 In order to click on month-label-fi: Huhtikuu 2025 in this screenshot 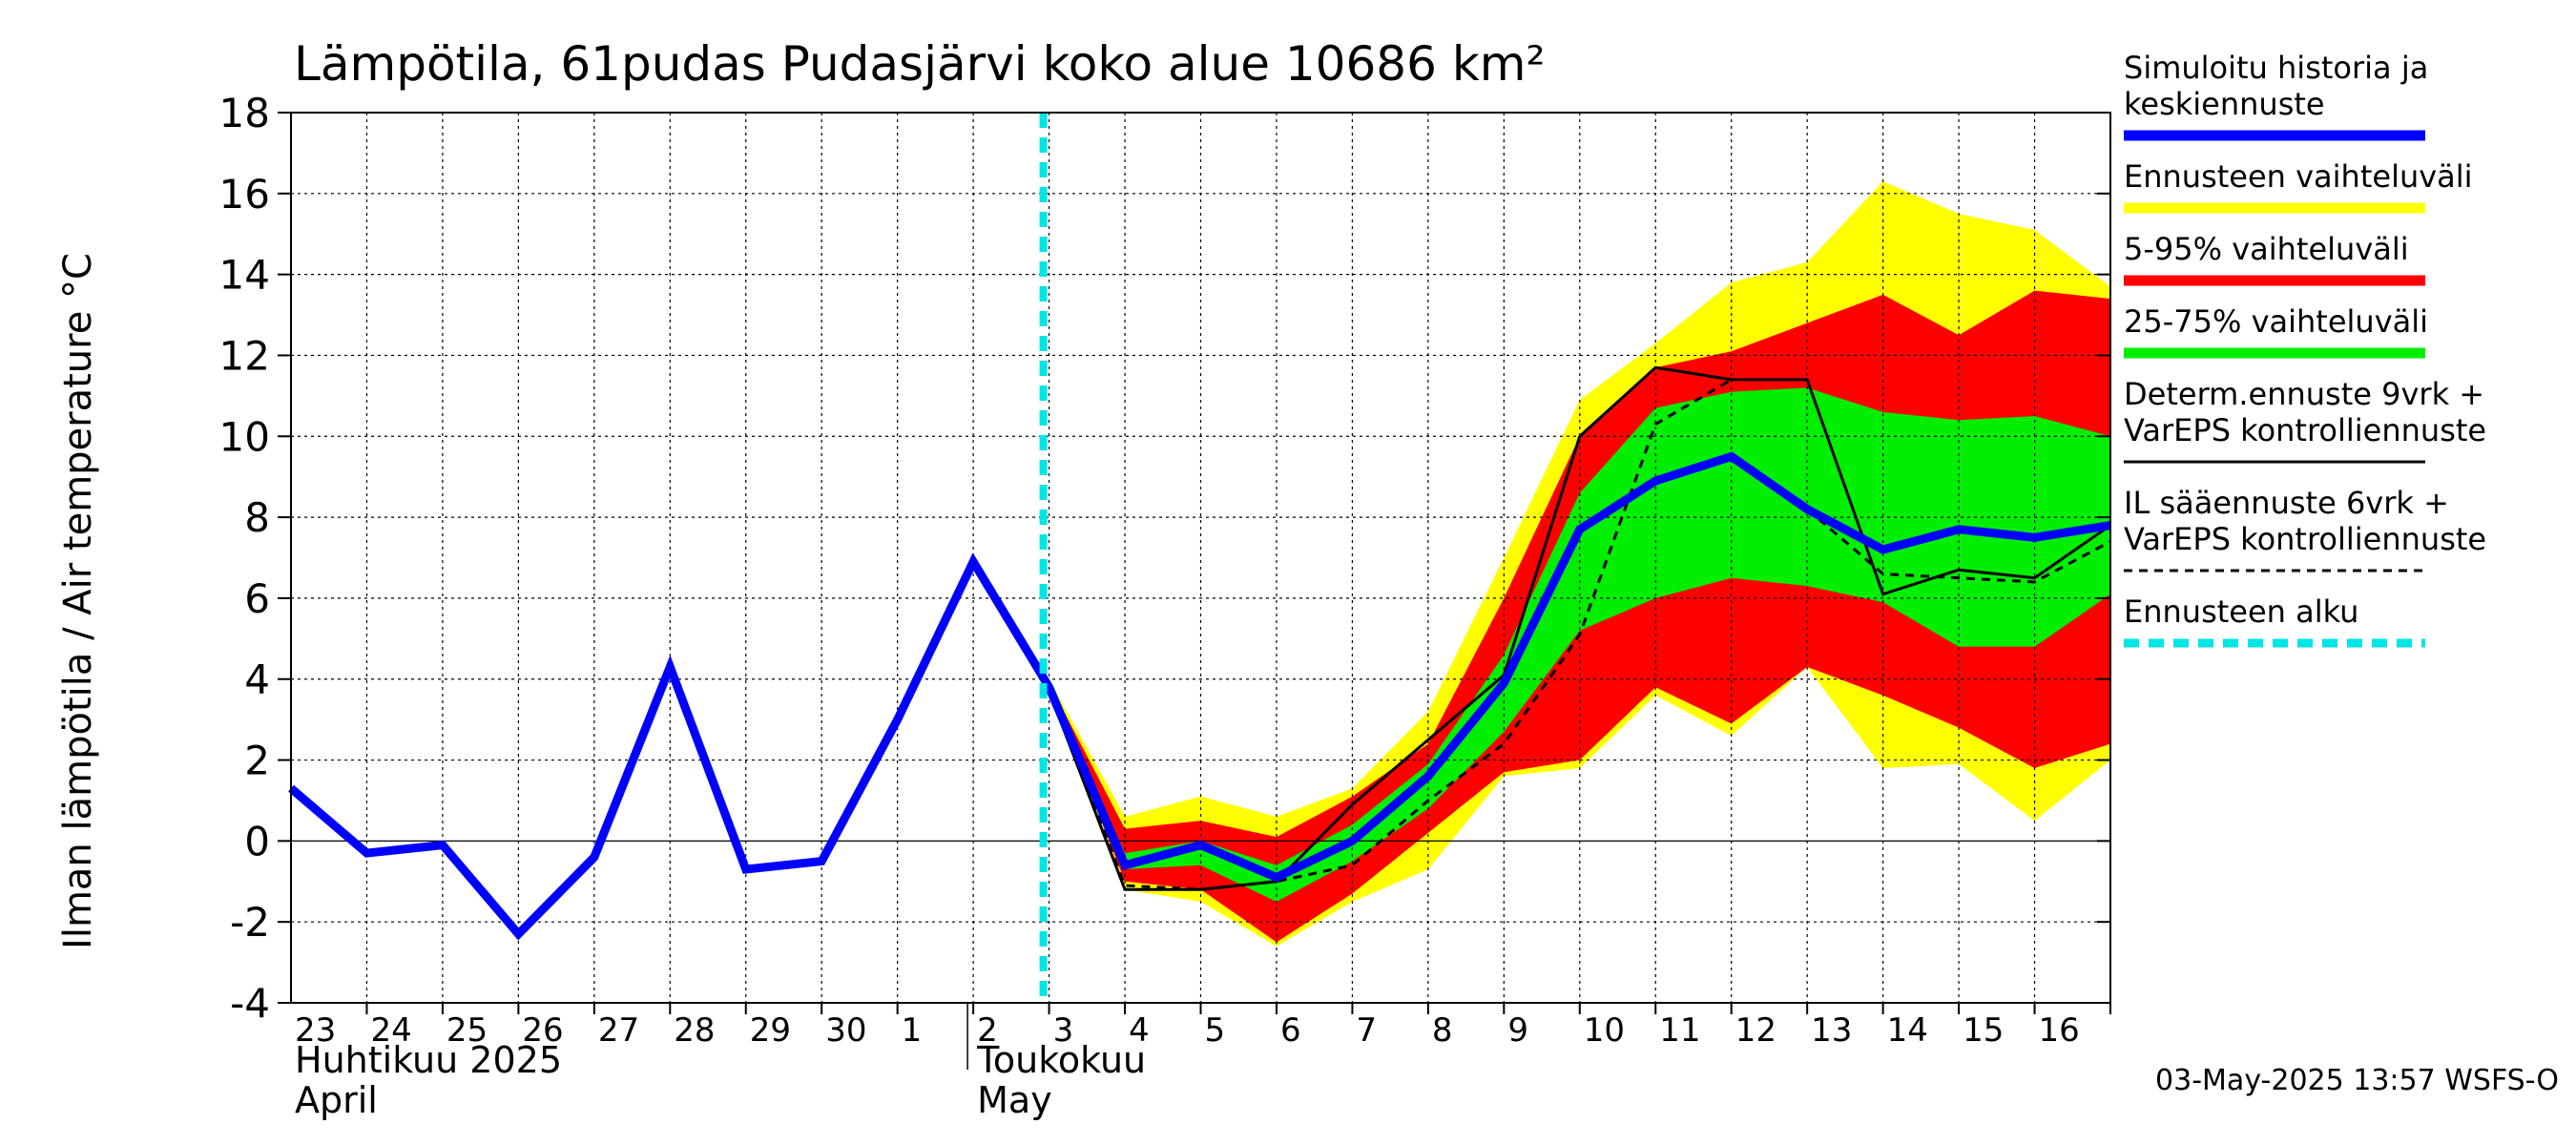, I will do `click(428, 1060)`.